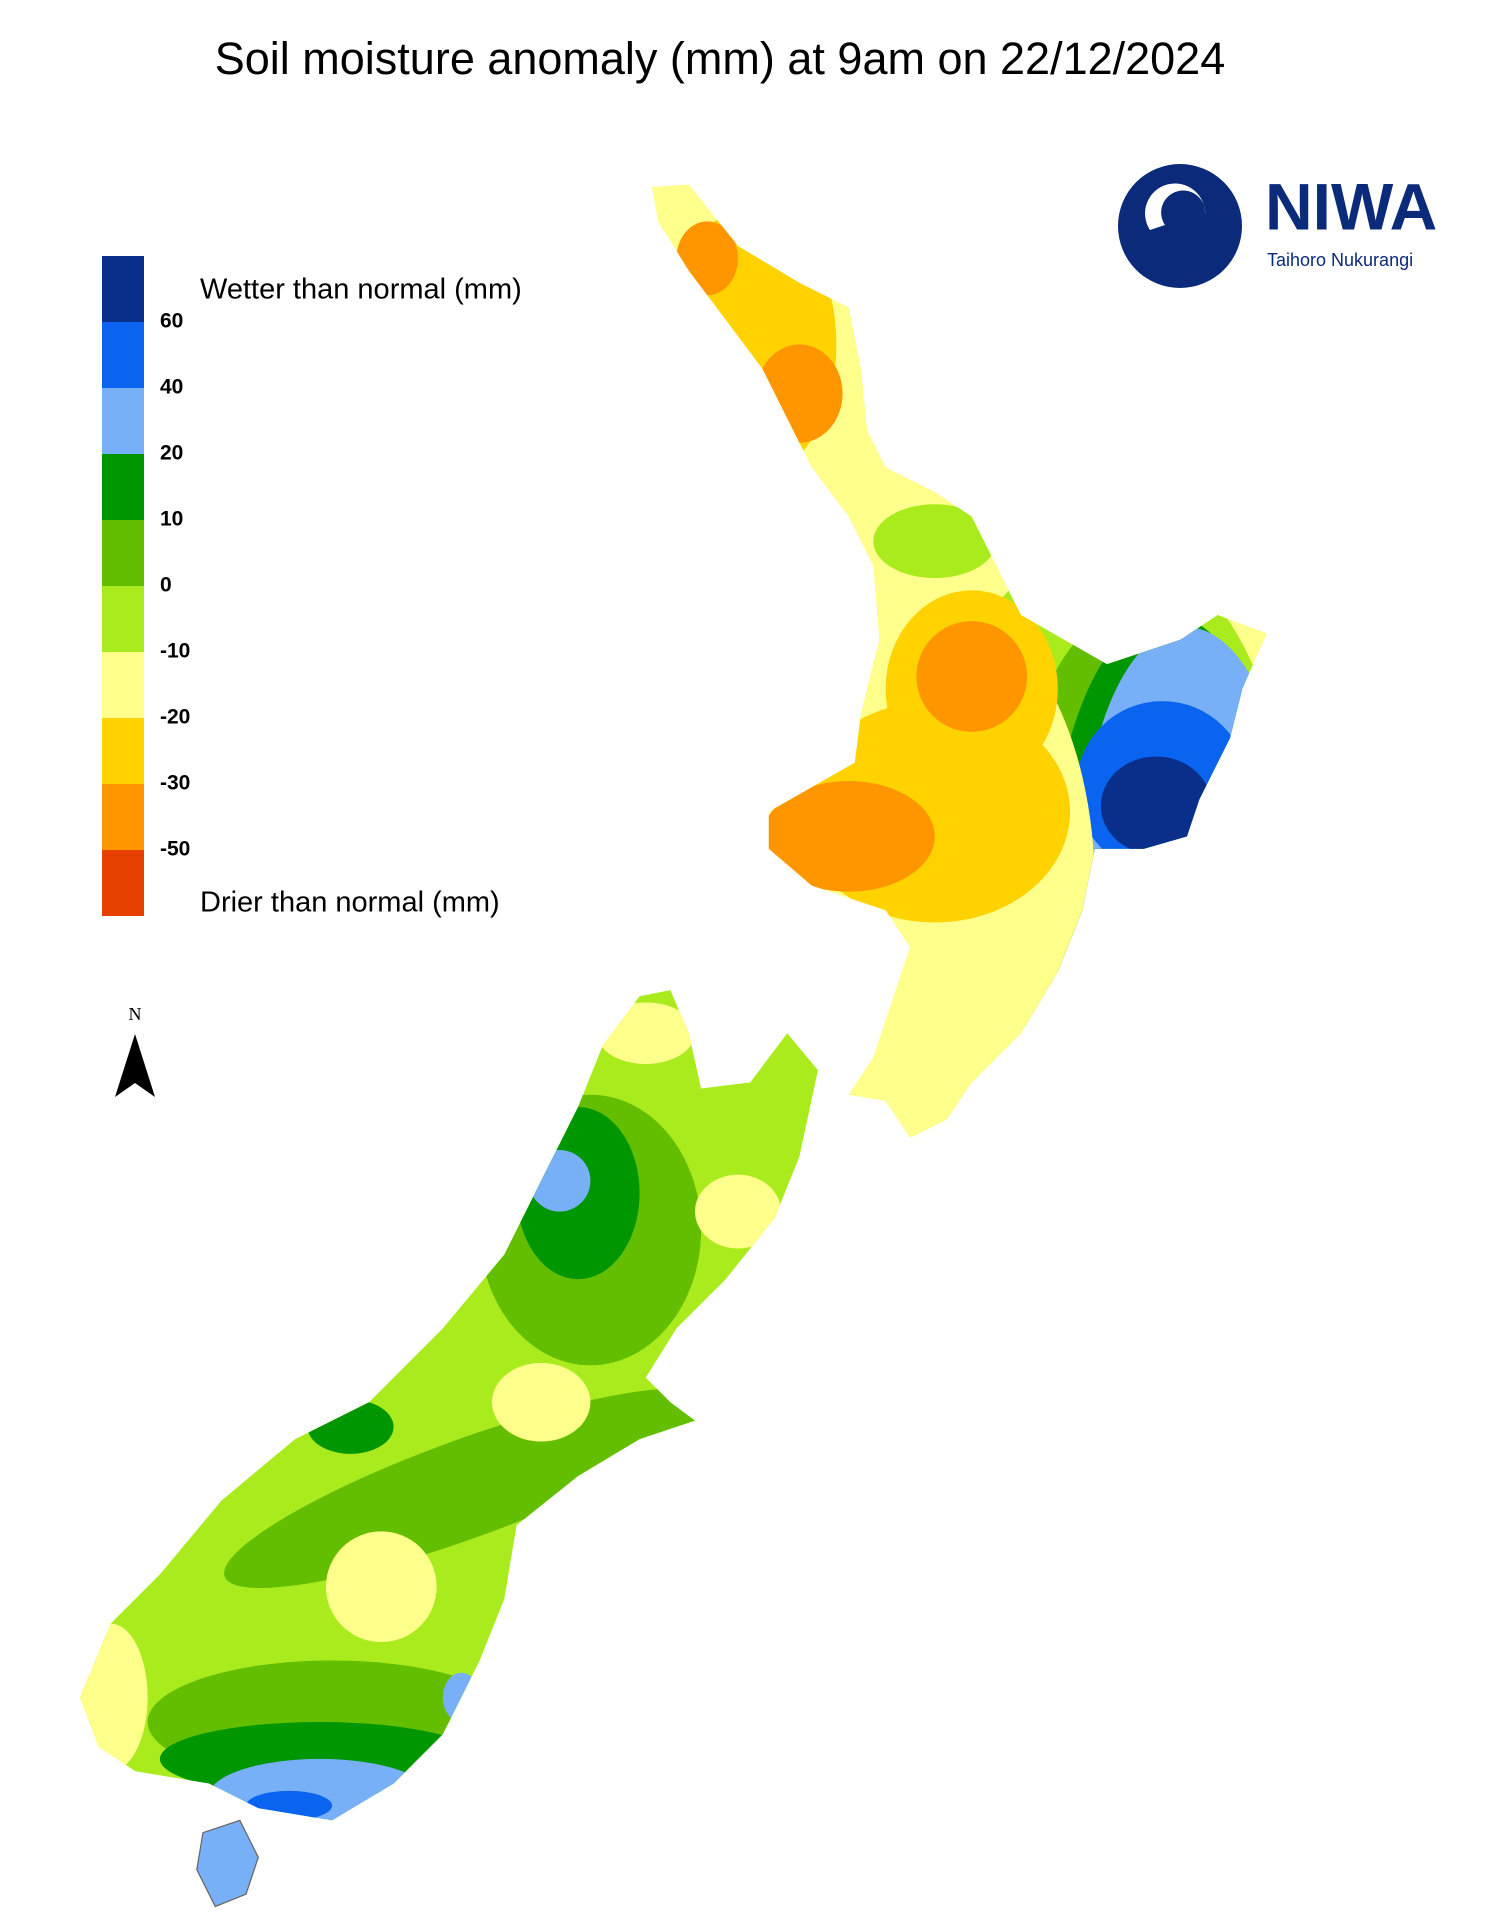  What do you see at coordinates (166, 585) in the screenshot?
I see `legend-tick-label: 0` at bounding box center [166, 585].